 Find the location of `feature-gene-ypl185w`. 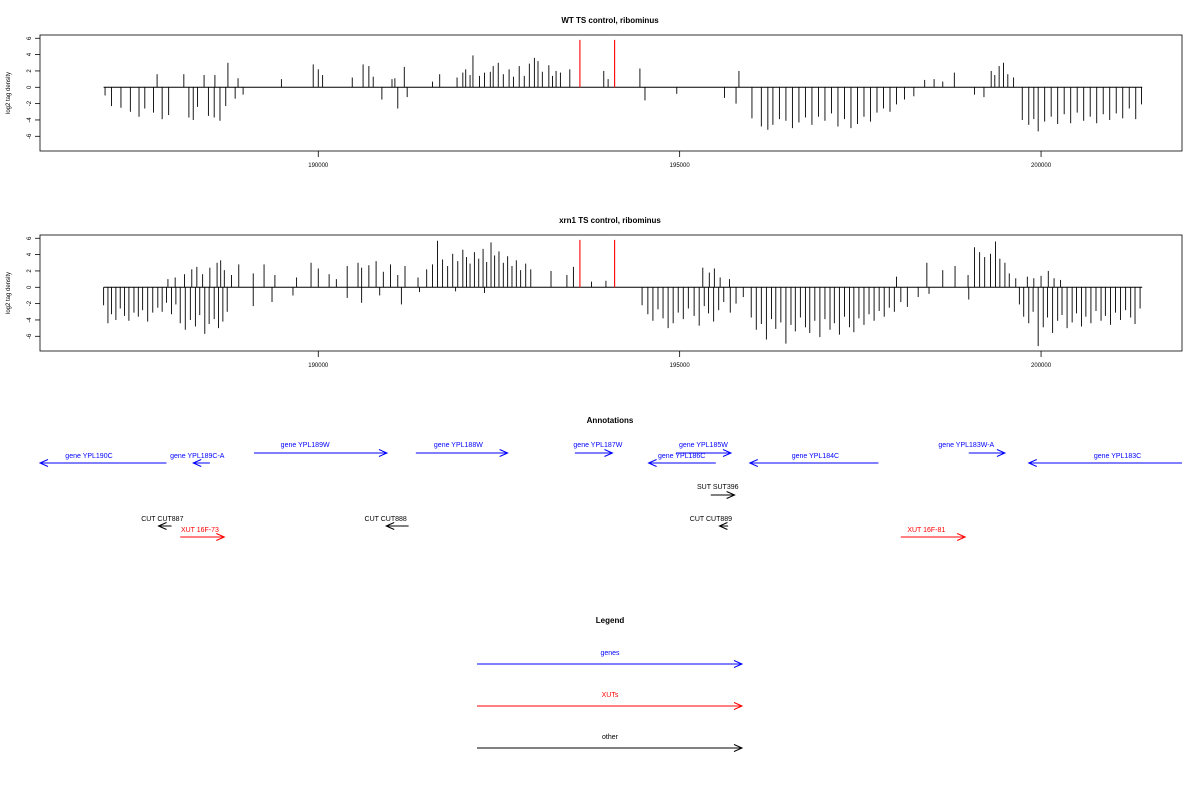

feature-gene-ypl185w is located at coordinates (704, 453).